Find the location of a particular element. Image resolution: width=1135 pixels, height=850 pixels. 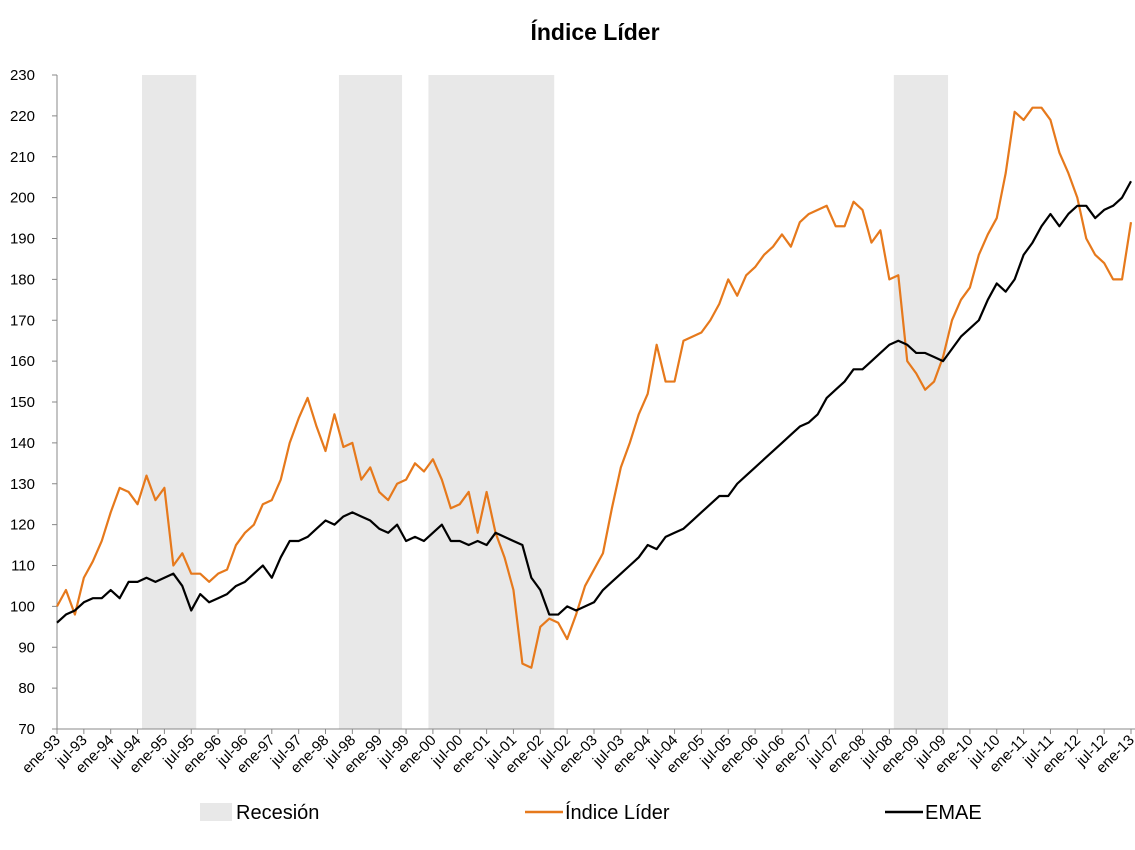

y-tick-label: 220 is located at coordinates (22, 116).